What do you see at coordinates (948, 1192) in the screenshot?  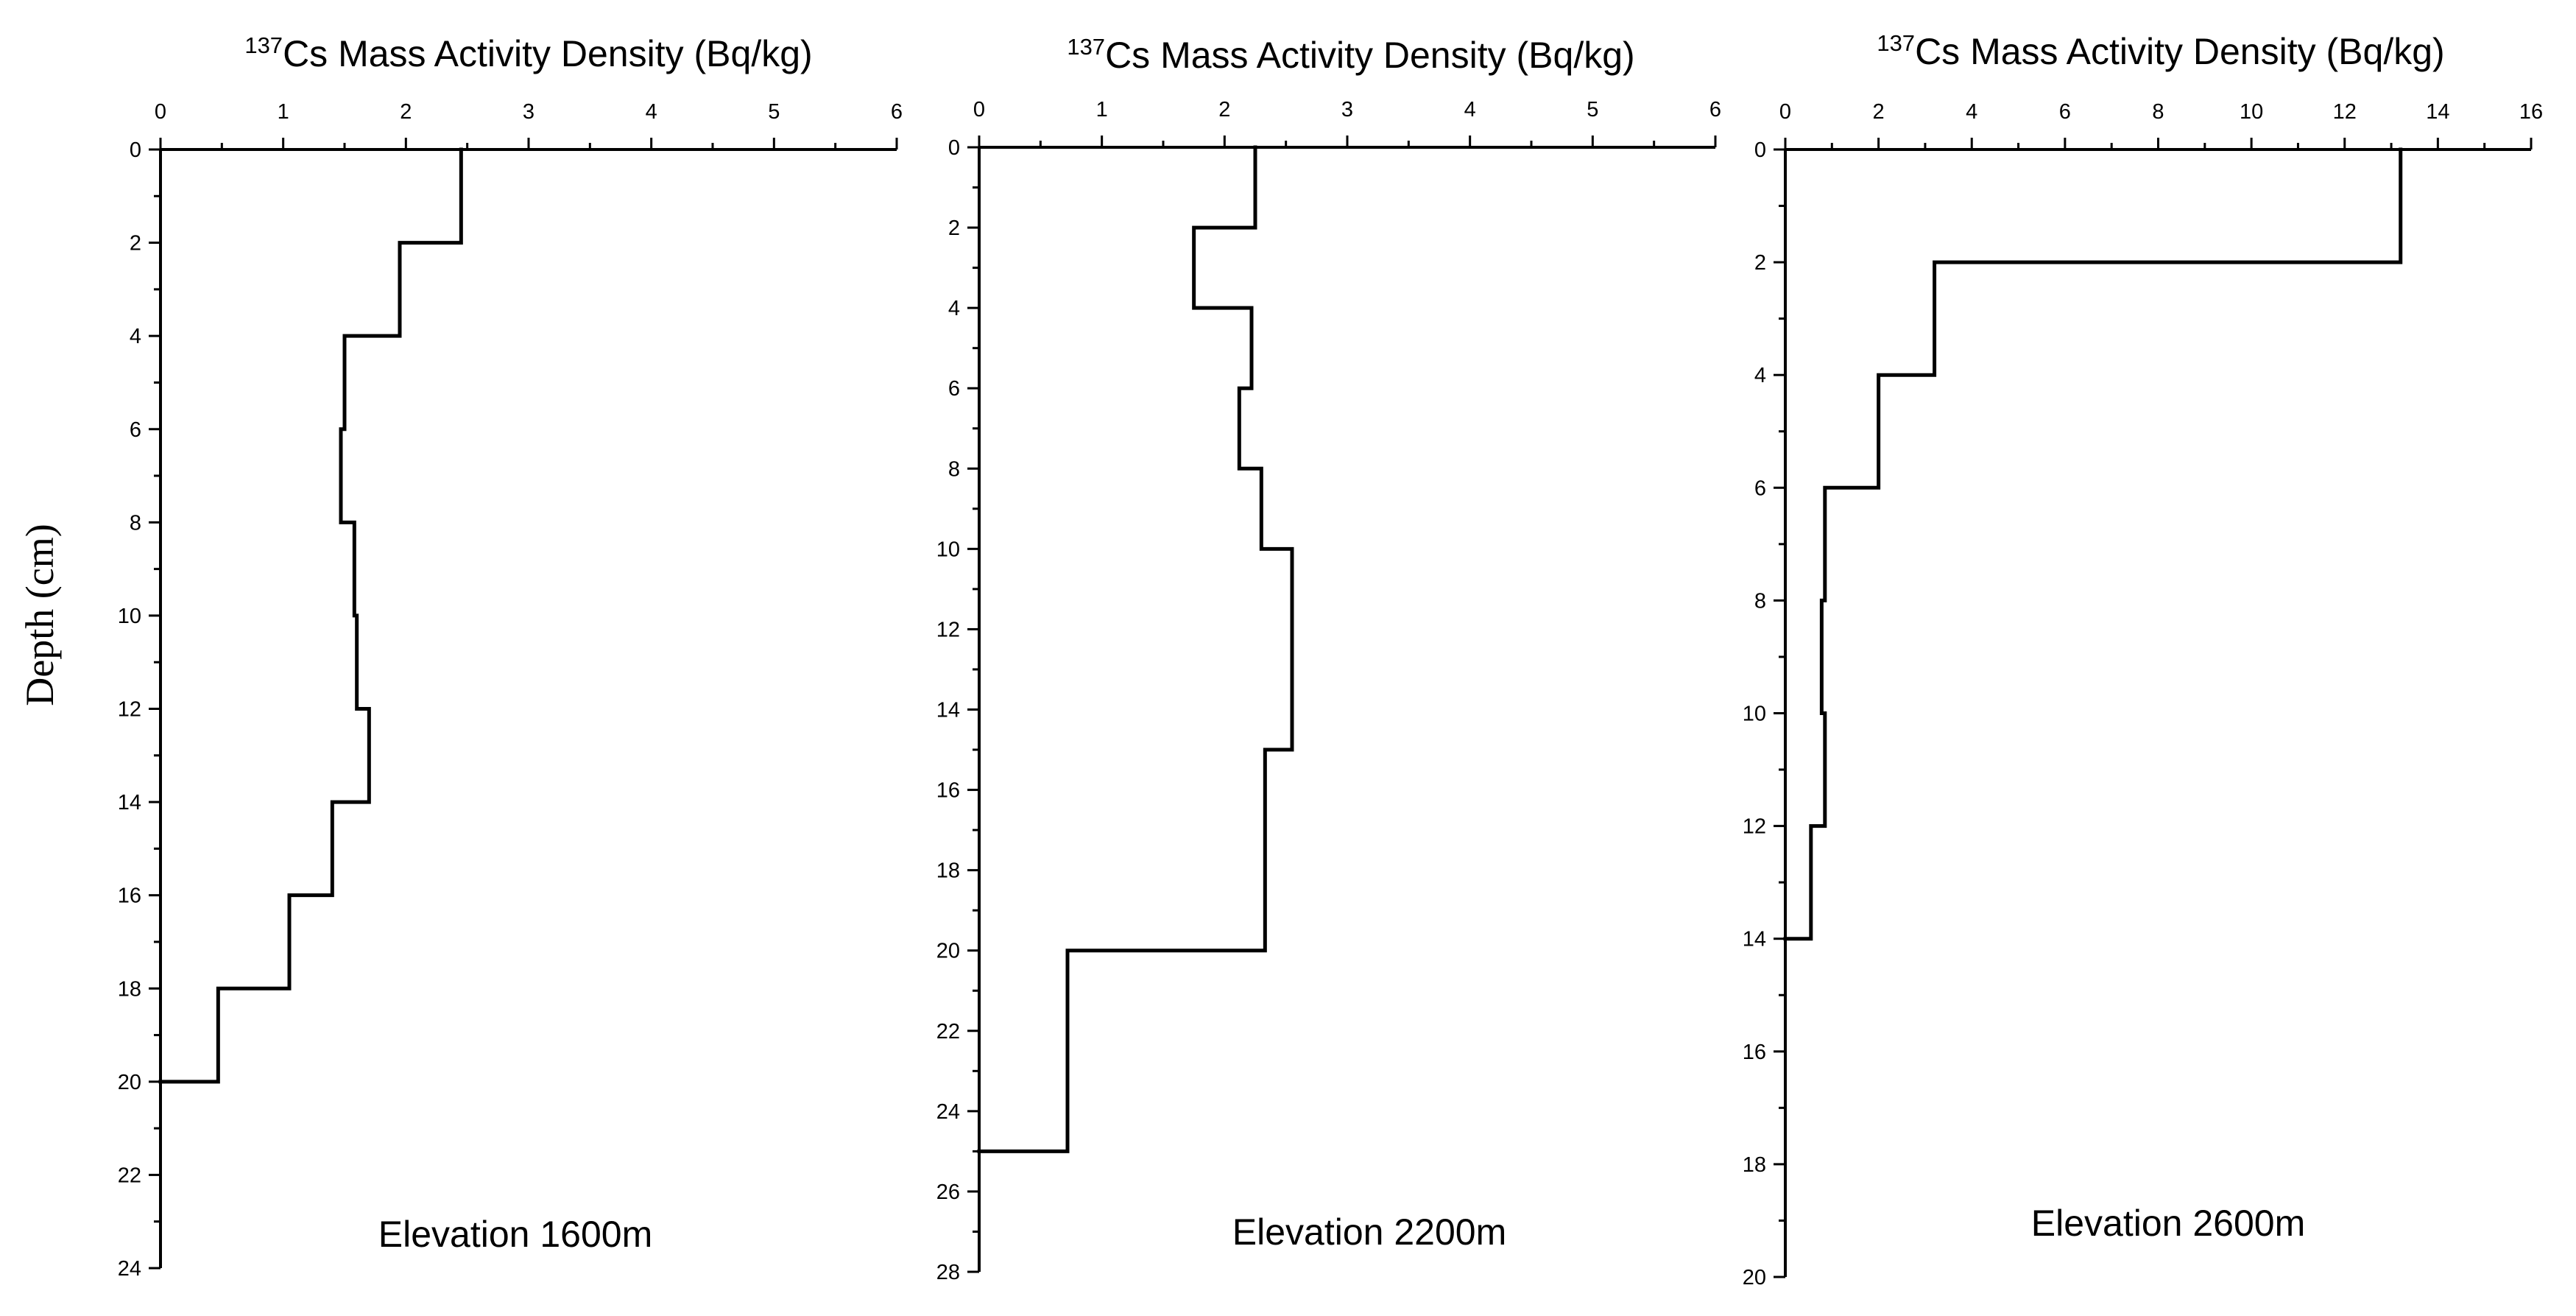 I see `y-tick-label: 26` at bounding box center [948, 1192].